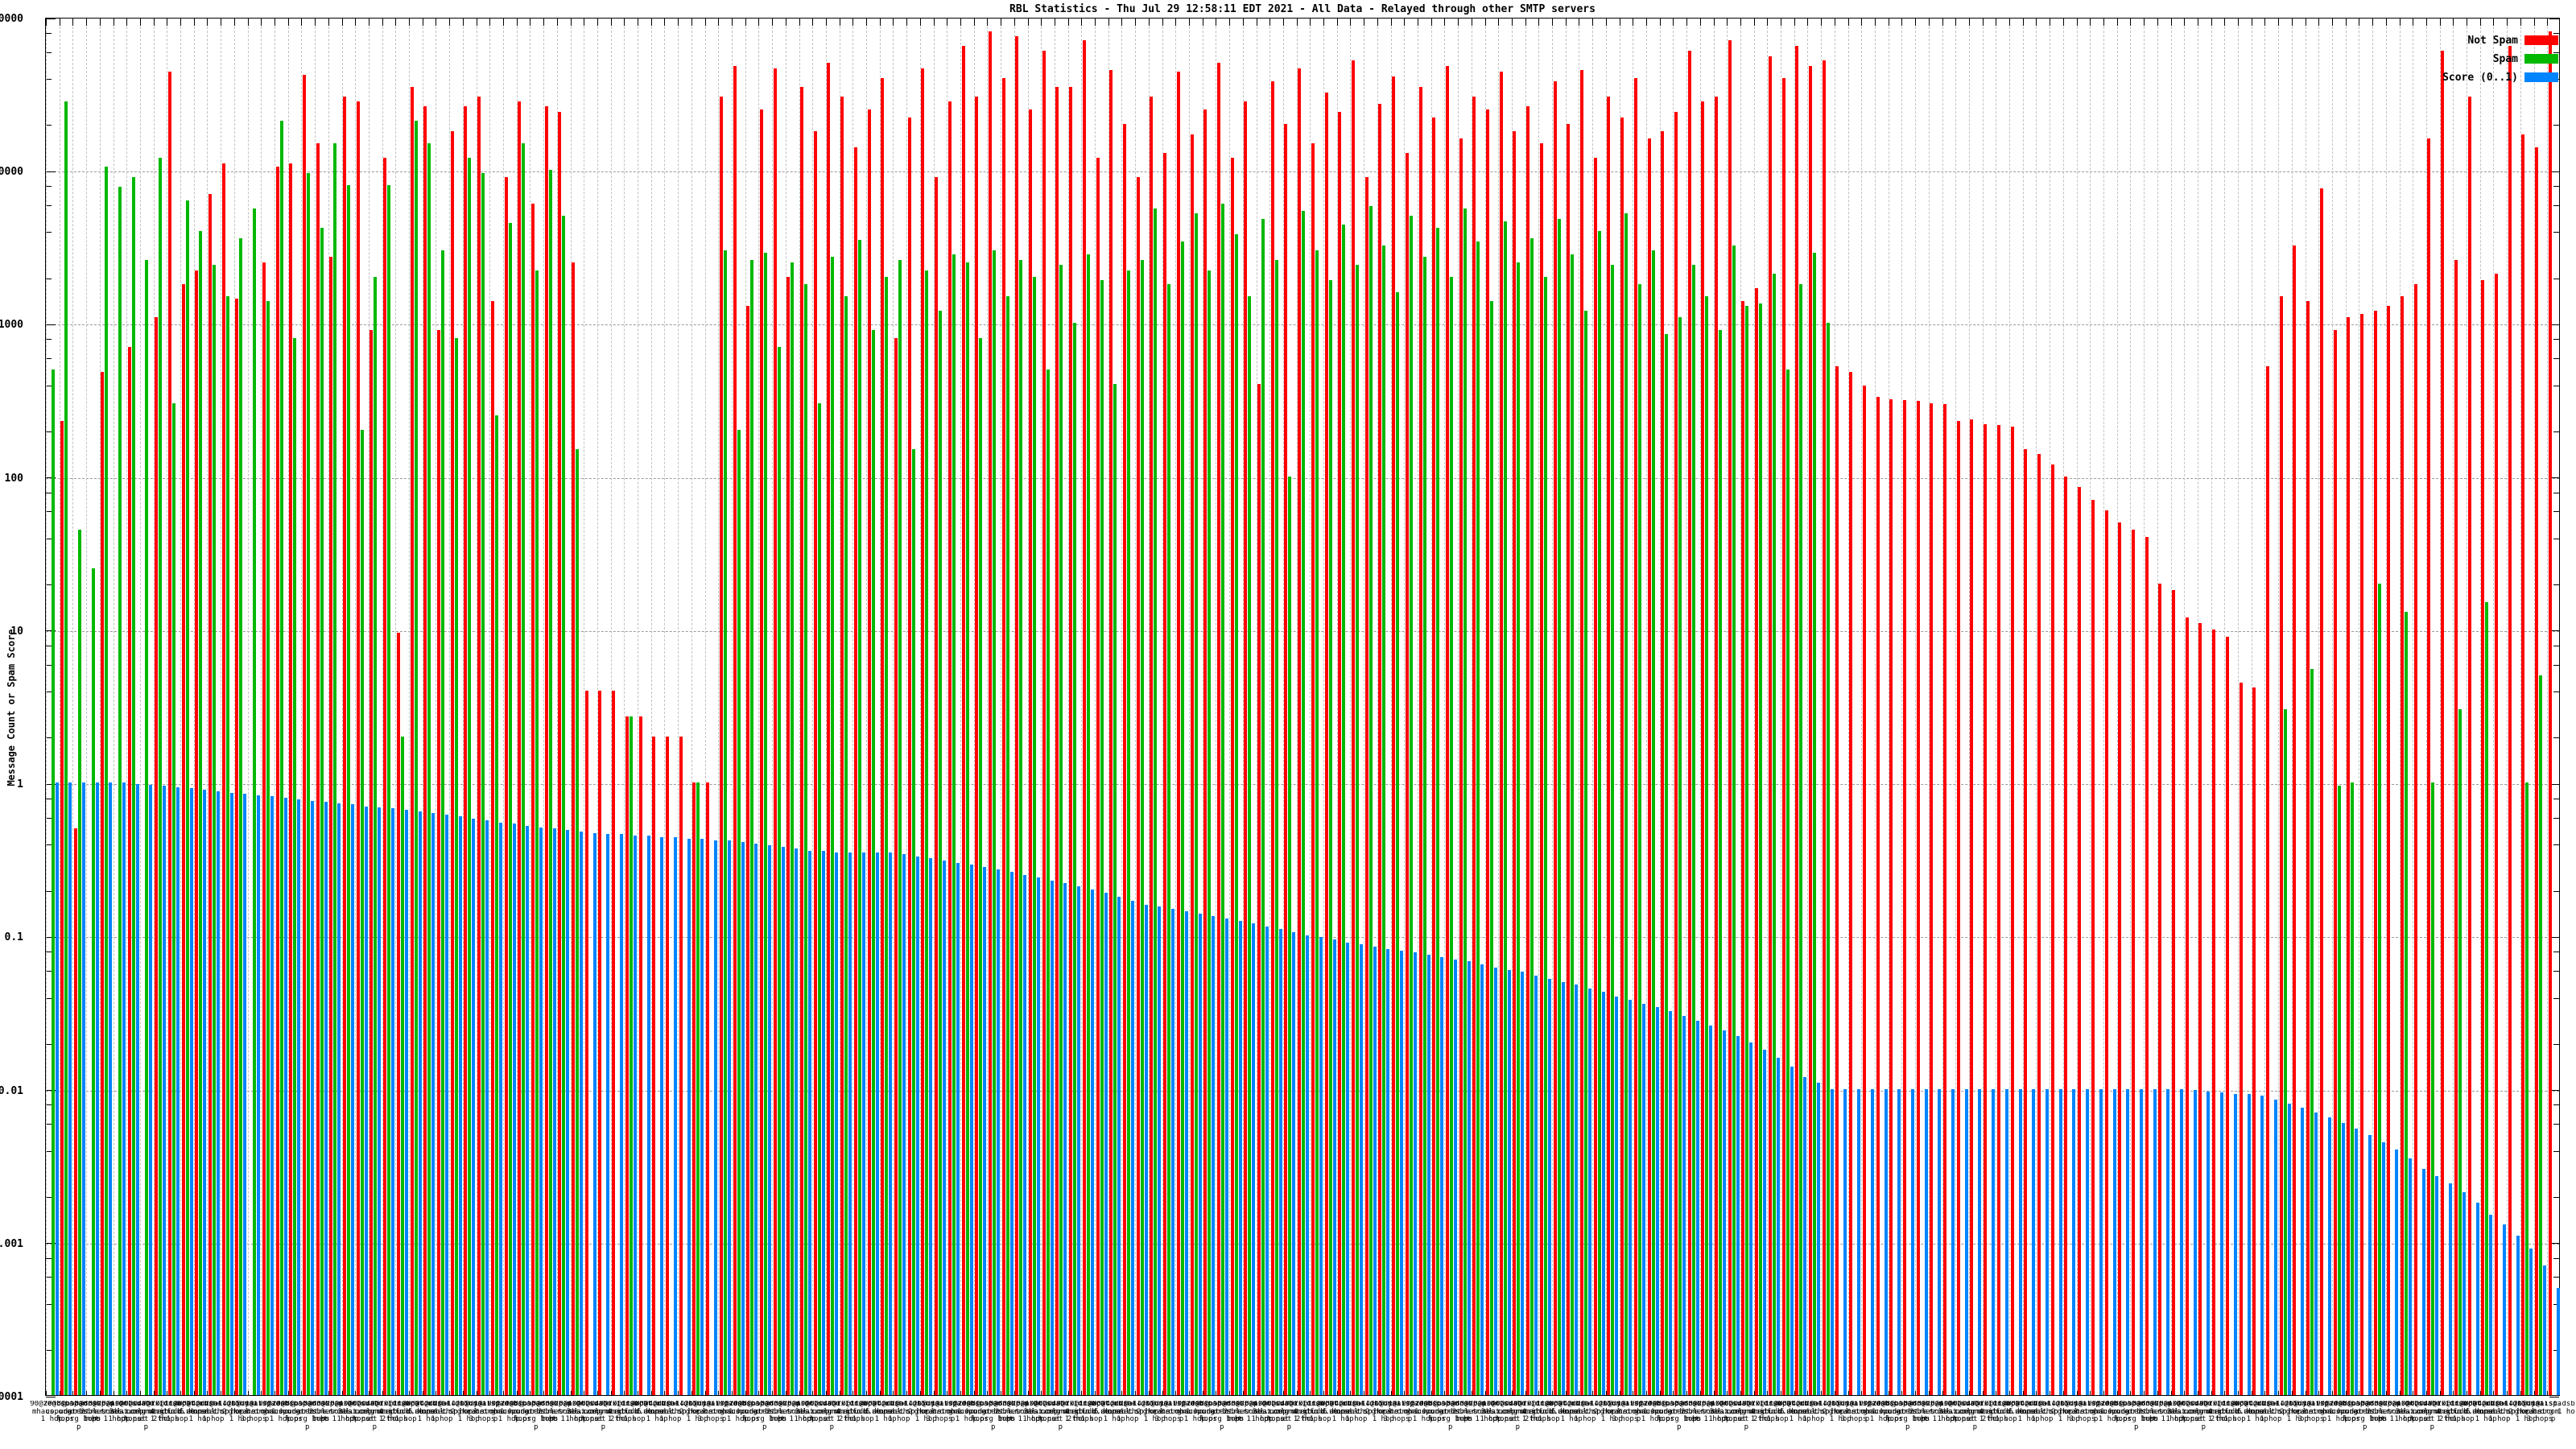 This screenshot has width=2576, height=1449. What do you see at coordinates (2459, 1412) in the screenshot?
I see `x-tick-label: 70@truncate.gbudb.net 1 hop` at bounding box center [2459, 1412].